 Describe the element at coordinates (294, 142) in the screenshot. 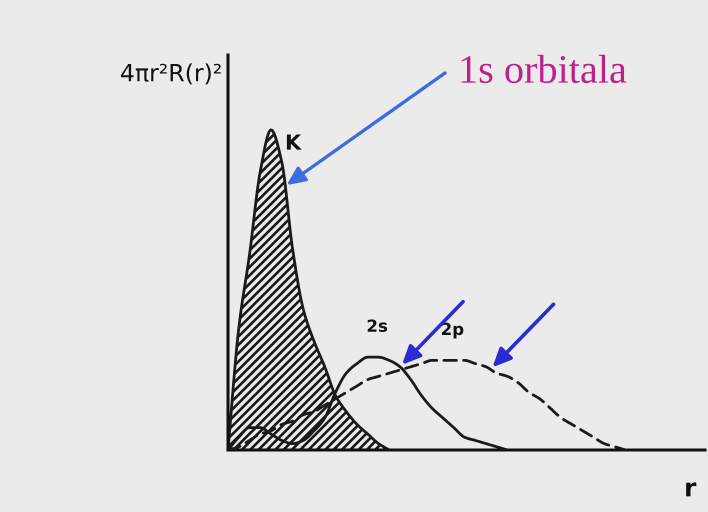

I see `series-label: K` at that location.